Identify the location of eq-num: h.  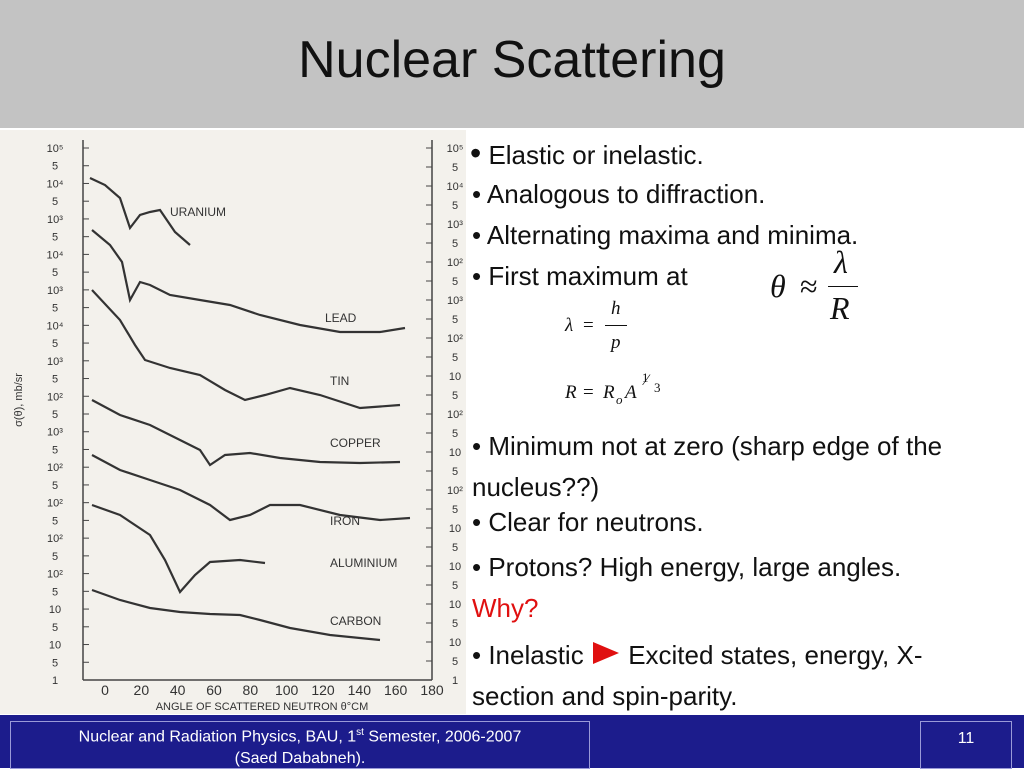
(616, 308).